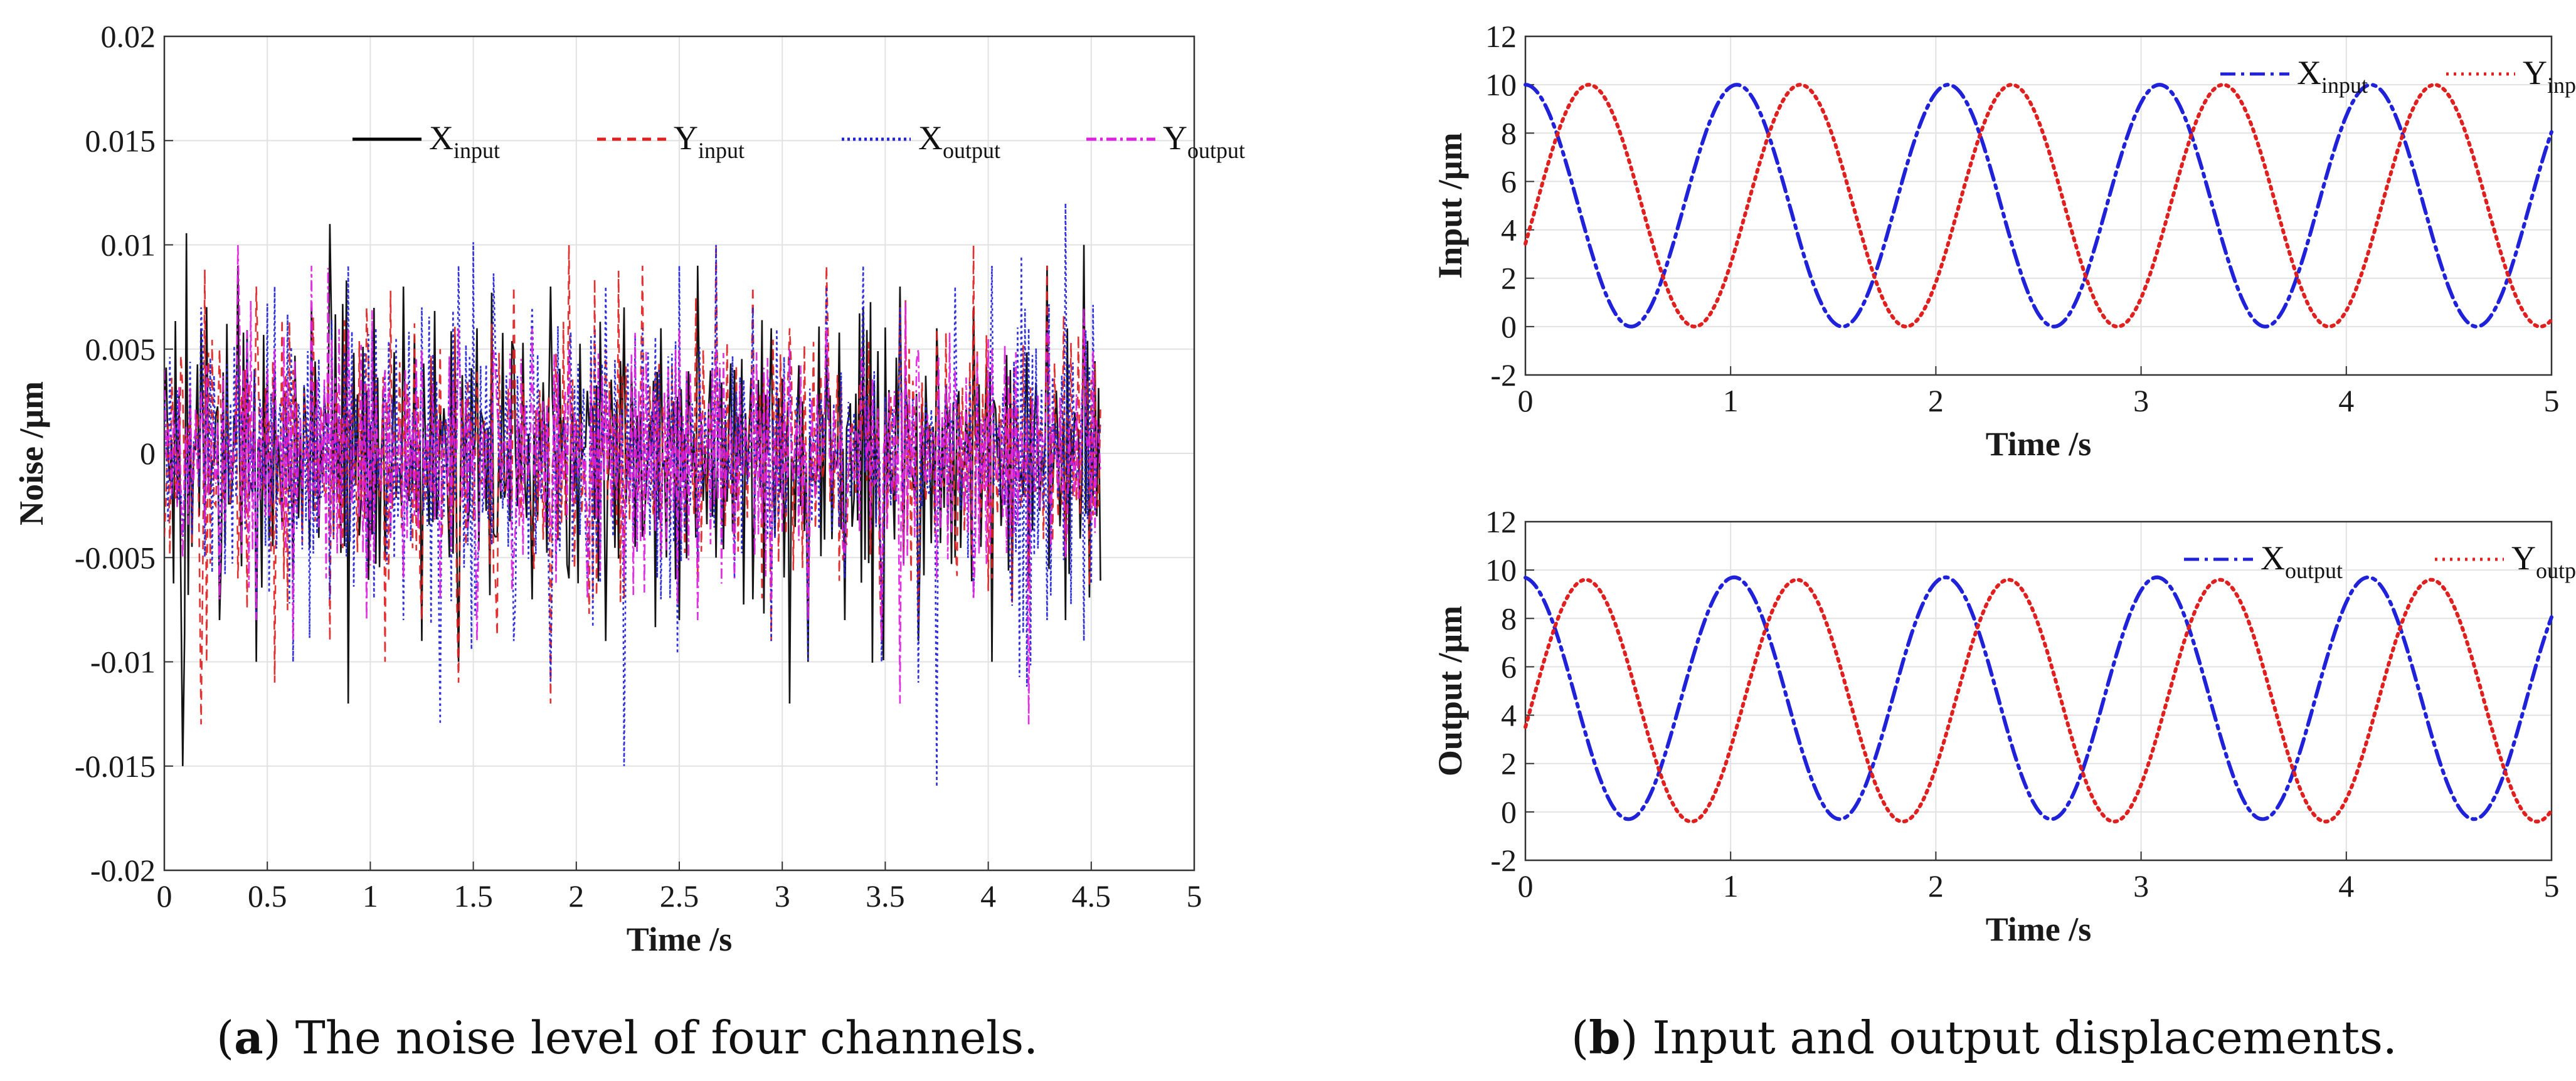 The height and width of the screenshot is (1081, 2576). Describe the element at coordinates (1509, 230) in the screenshot. I see `input-y-tick-label: 4` at that location.